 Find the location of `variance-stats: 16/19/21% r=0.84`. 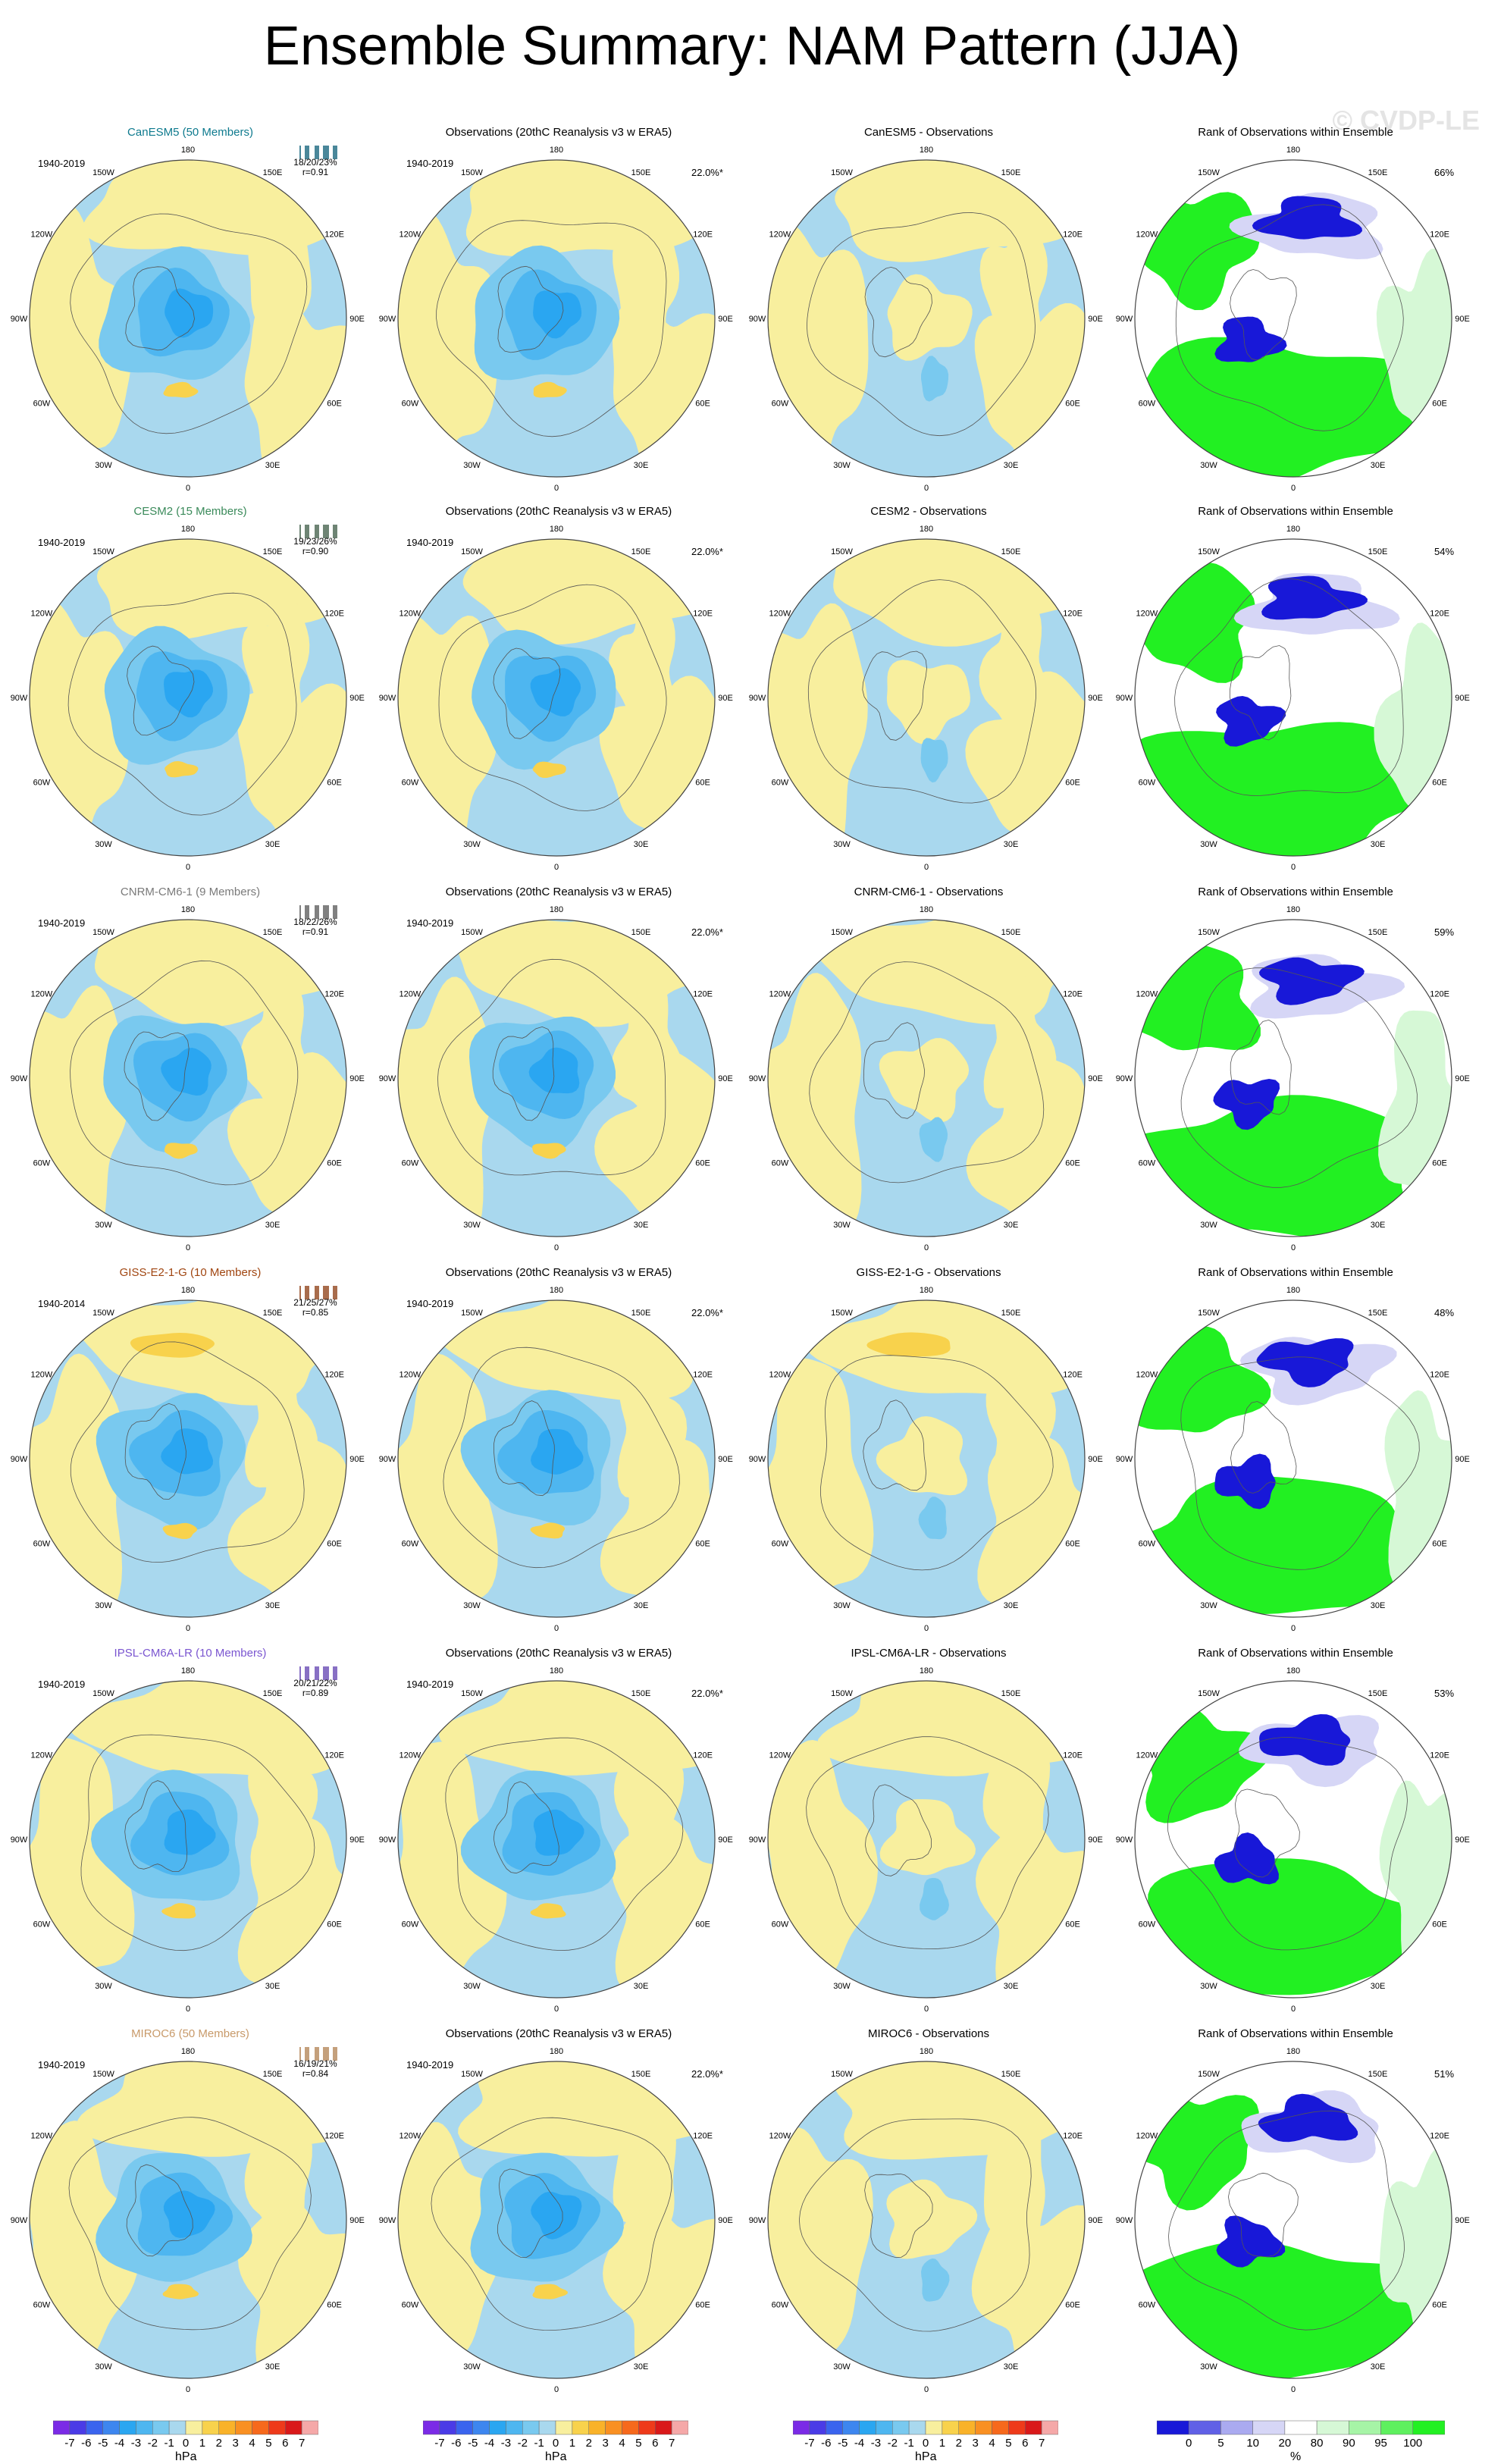

variance-stats: 16/19/21% r=0.84 is located at coordinates (315, 2069).